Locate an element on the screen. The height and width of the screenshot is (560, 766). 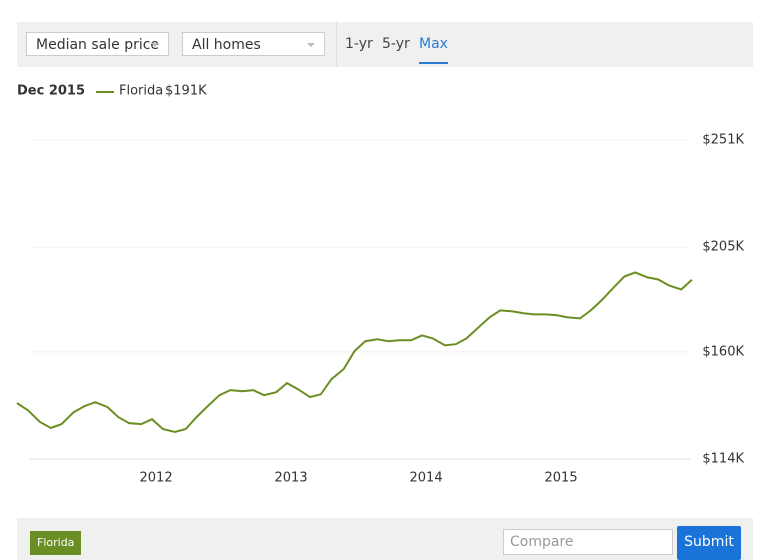
x-tick-label: 2014 is located at coordinates (426, 478).